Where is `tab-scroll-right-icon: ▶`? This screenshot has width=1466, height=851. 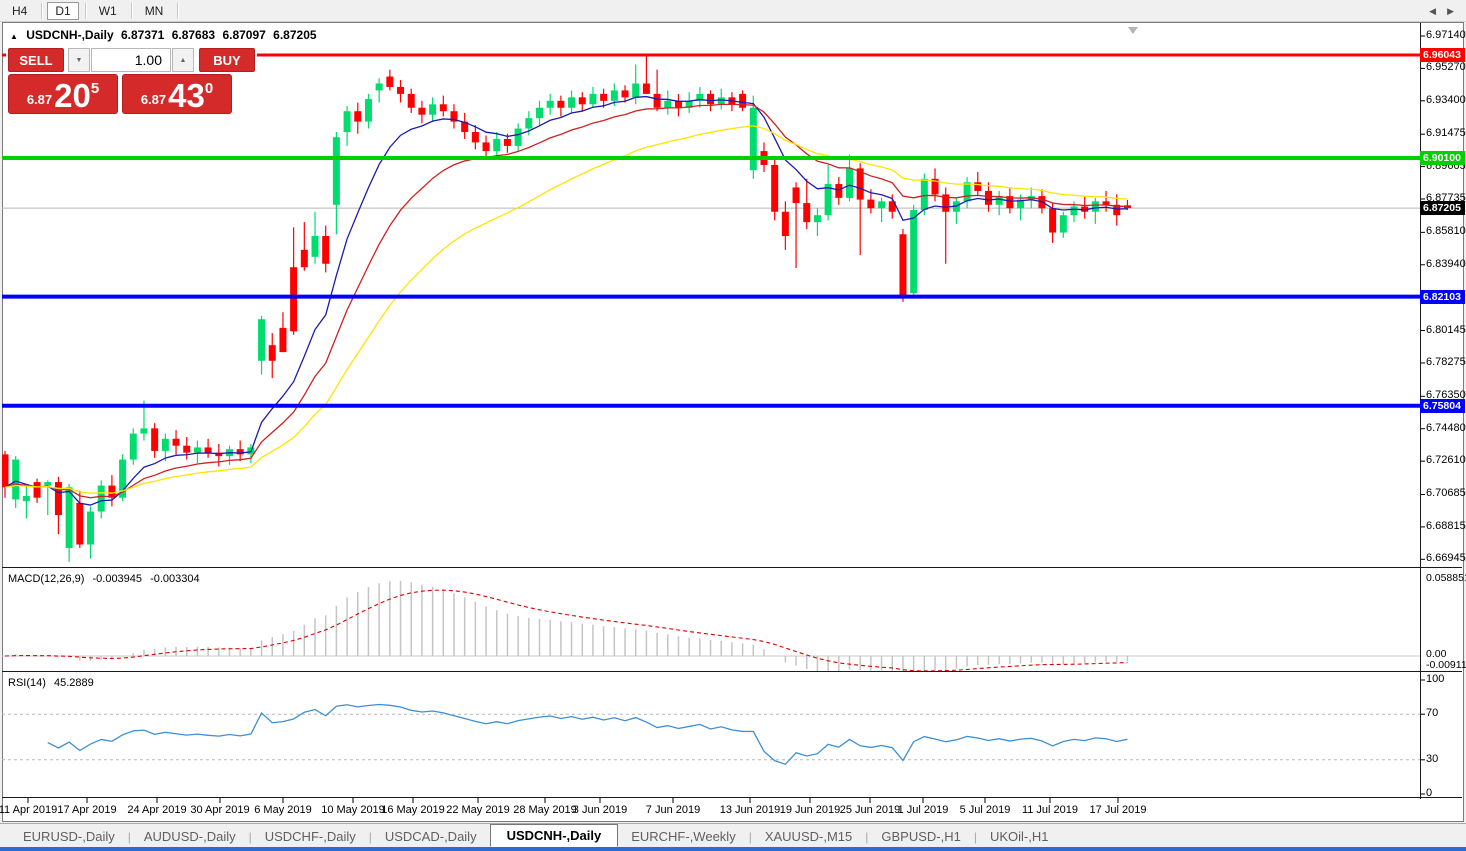
tab-scroll-right-icon: ▶ is located at coordinates (1450, 11).